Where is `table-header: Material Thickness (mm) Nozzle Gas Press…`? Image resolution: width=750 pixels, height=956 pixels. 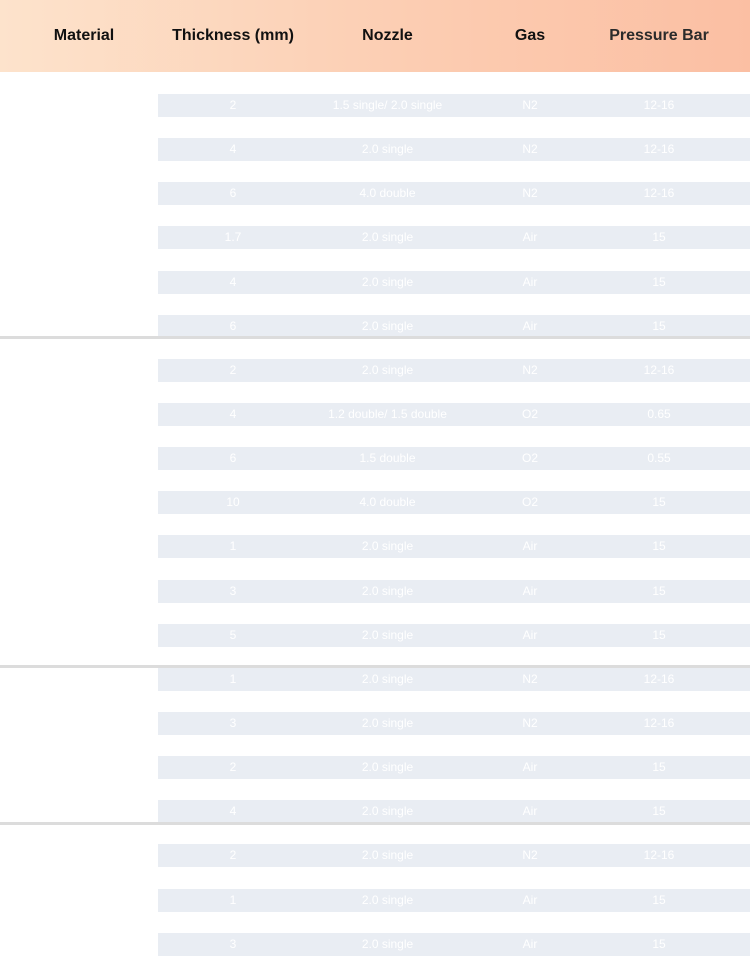 table-header: Material Thickness (mm) Nozzle Gas Press… is located at coordinates (375, 36).